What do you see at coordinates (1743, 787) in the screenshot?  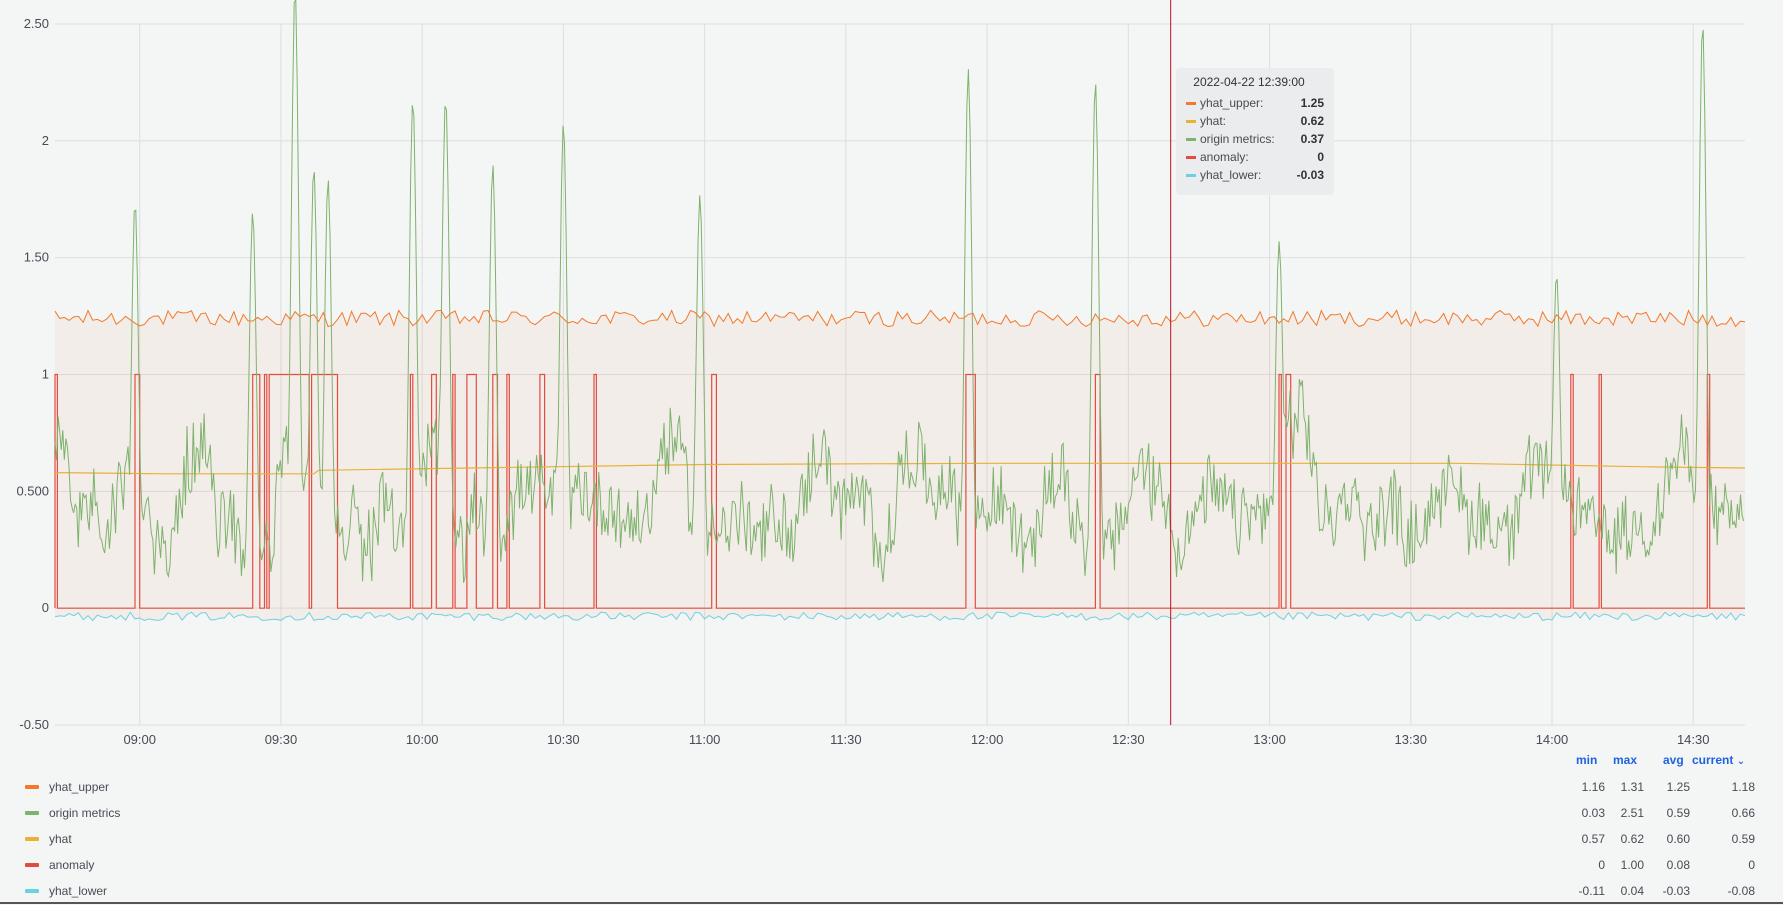 I see `legend-current: 1.18` at bounding box center [1743, 787].